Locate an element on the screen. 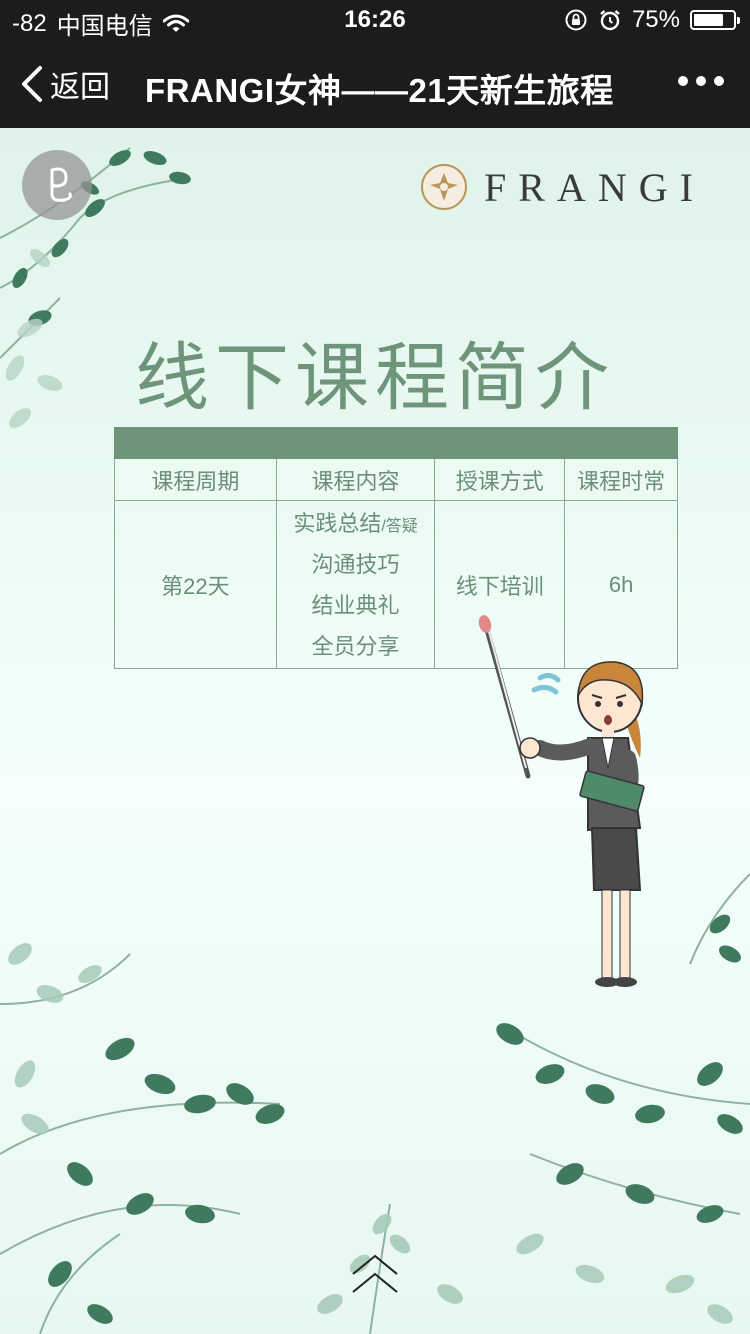 This screenshot has width=750, height=1334. music-toggle-button is located at coordinates (57, 185).